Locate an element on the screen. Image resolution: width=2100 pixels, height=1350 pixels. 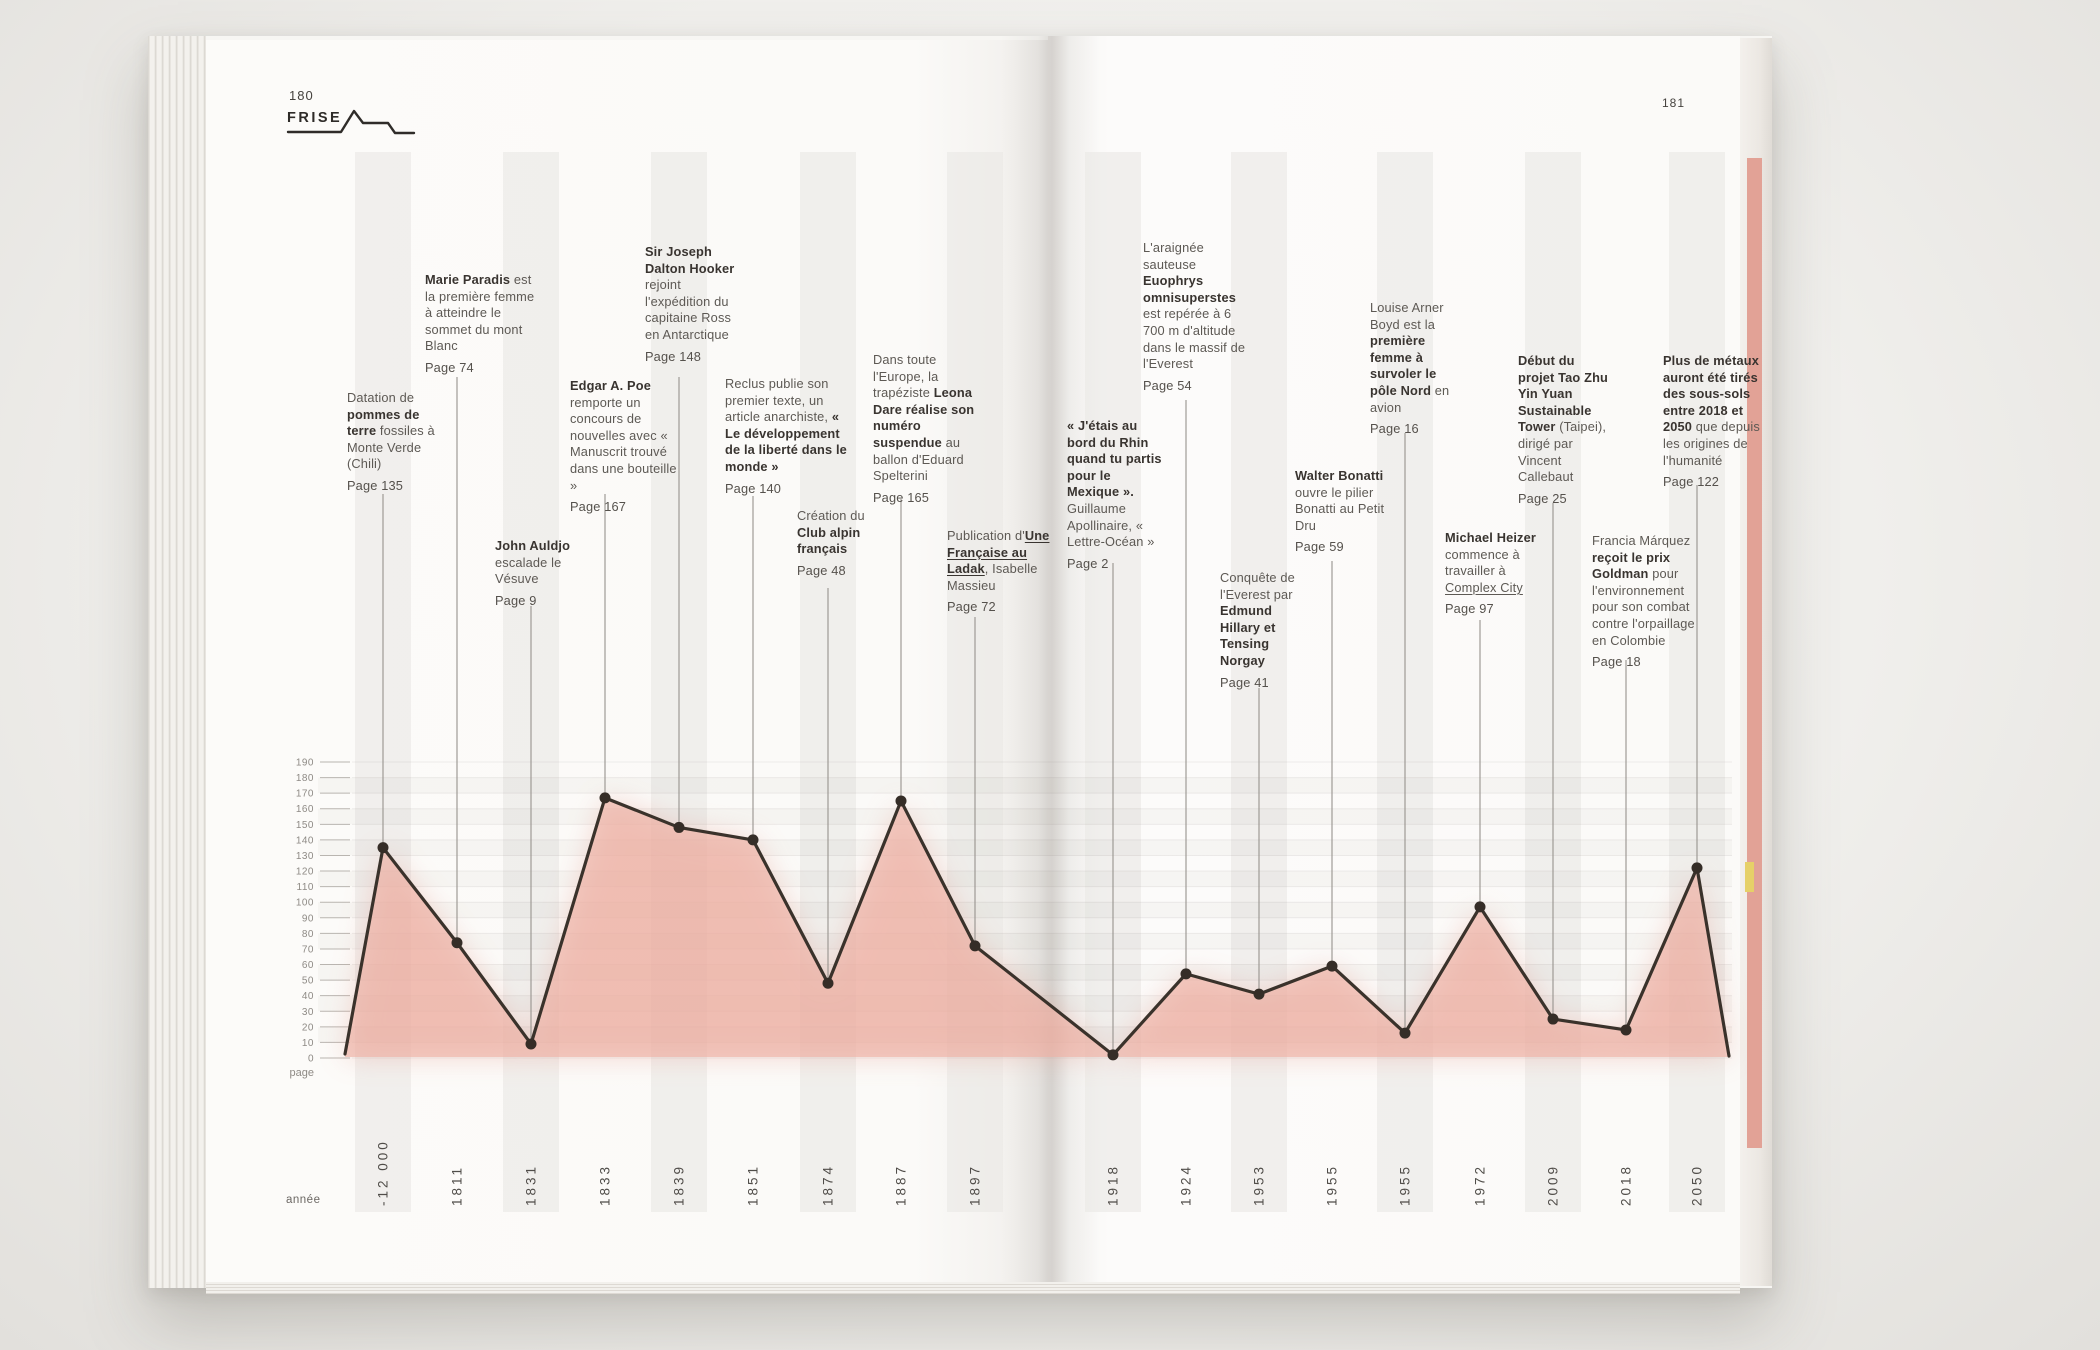
page-stack-bottom-edge is located at coordinates (973, 1288).